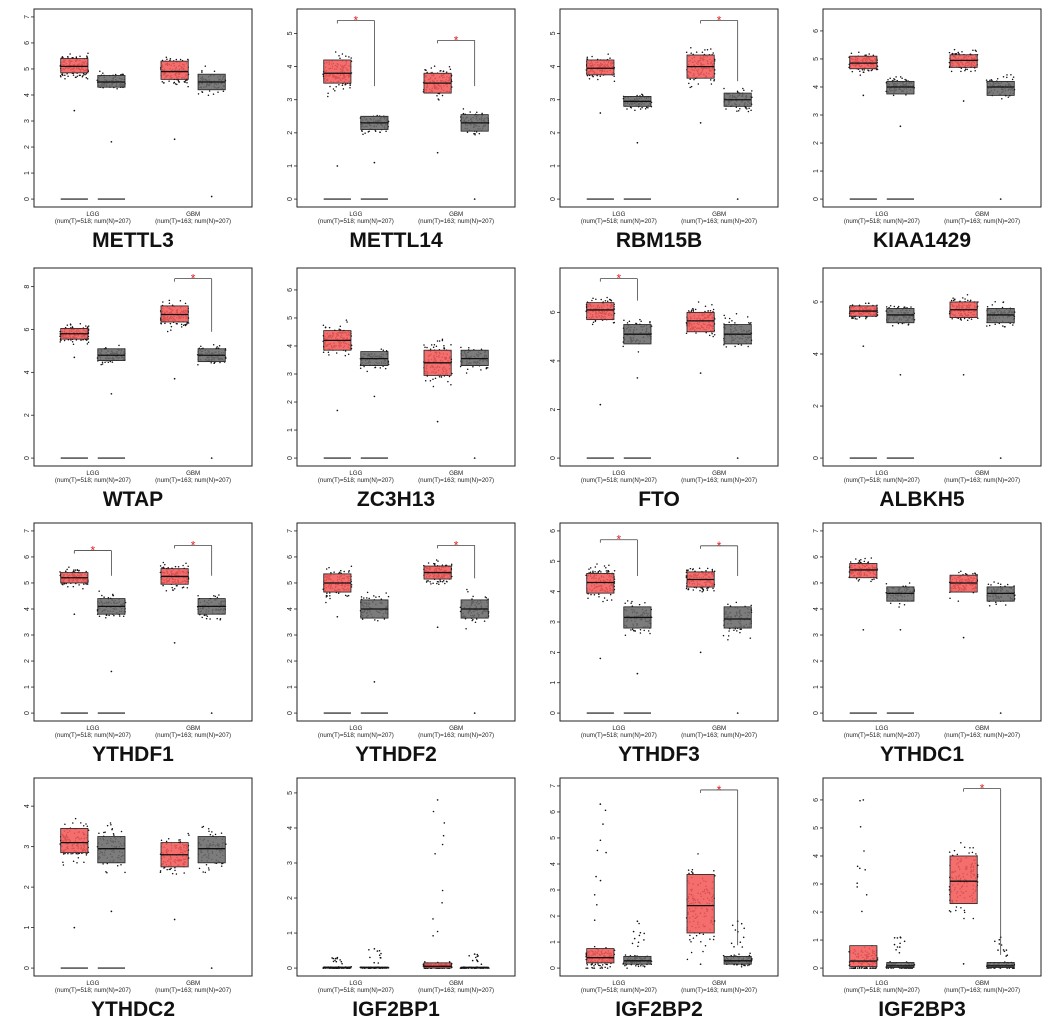 The width and height of the screenshot is (1052, 1027). What do you see at coordinates (27, 531) in the screenshot?
I see `y-tick-label: 7` at bounding box center [27, 531].